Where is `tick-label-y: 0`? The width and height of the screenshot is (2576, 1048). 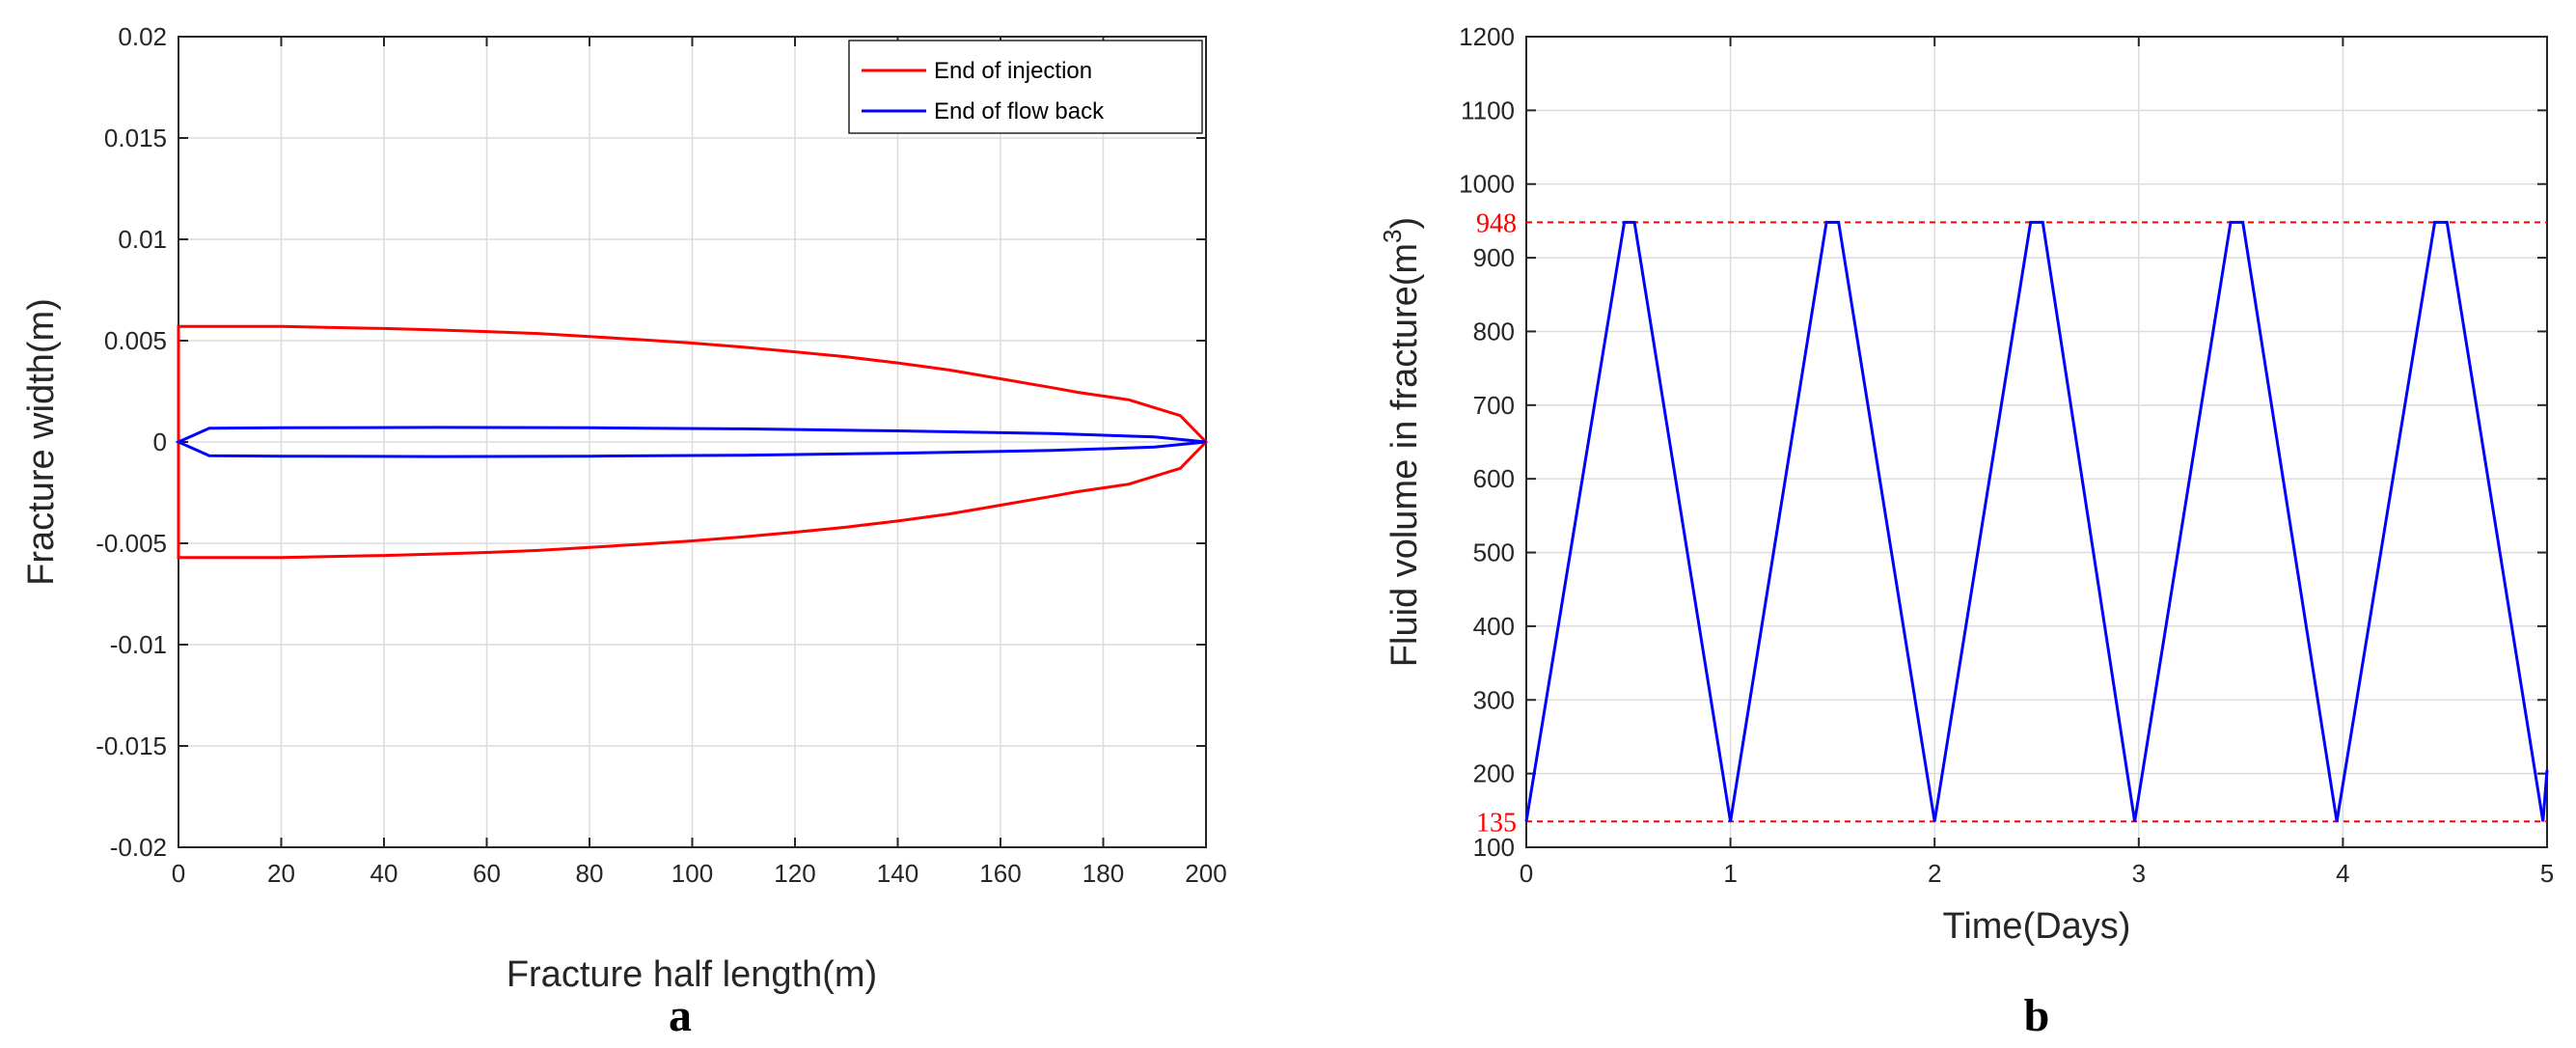
tick-label-y: 0 is located at coordinates (160, 441).